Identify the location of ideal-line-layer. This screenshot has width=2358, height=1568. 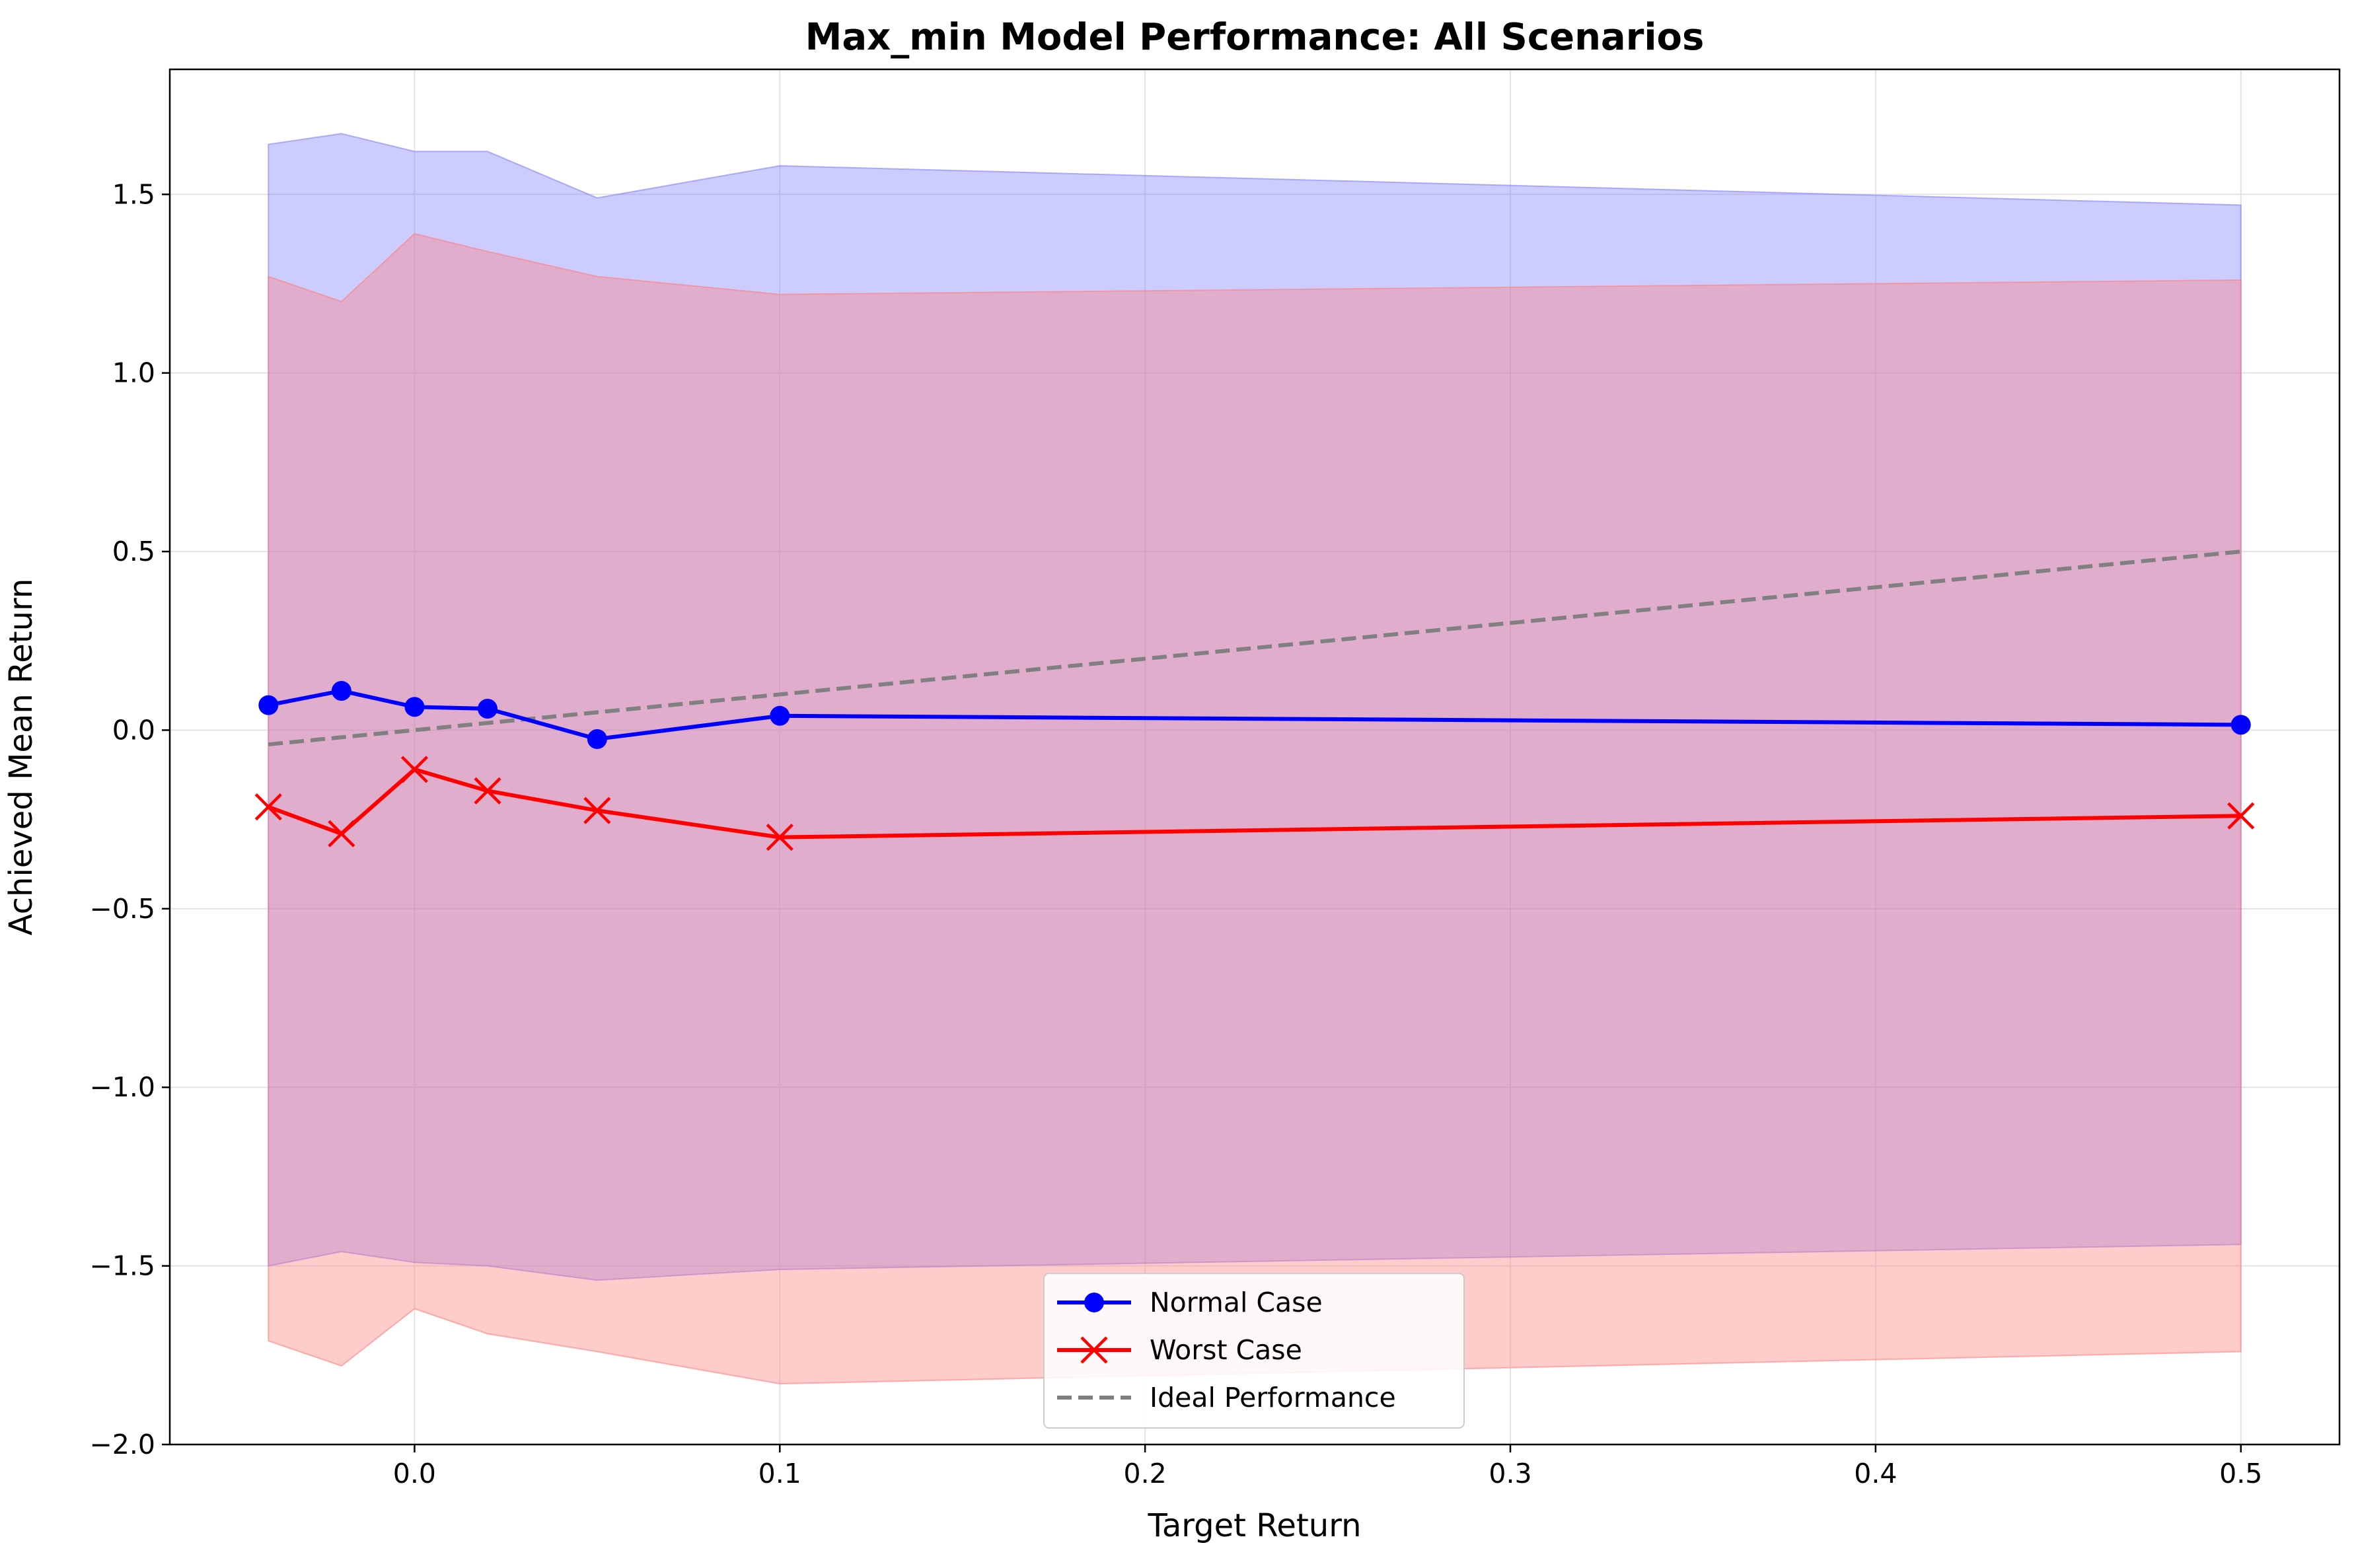
(1255, 648).